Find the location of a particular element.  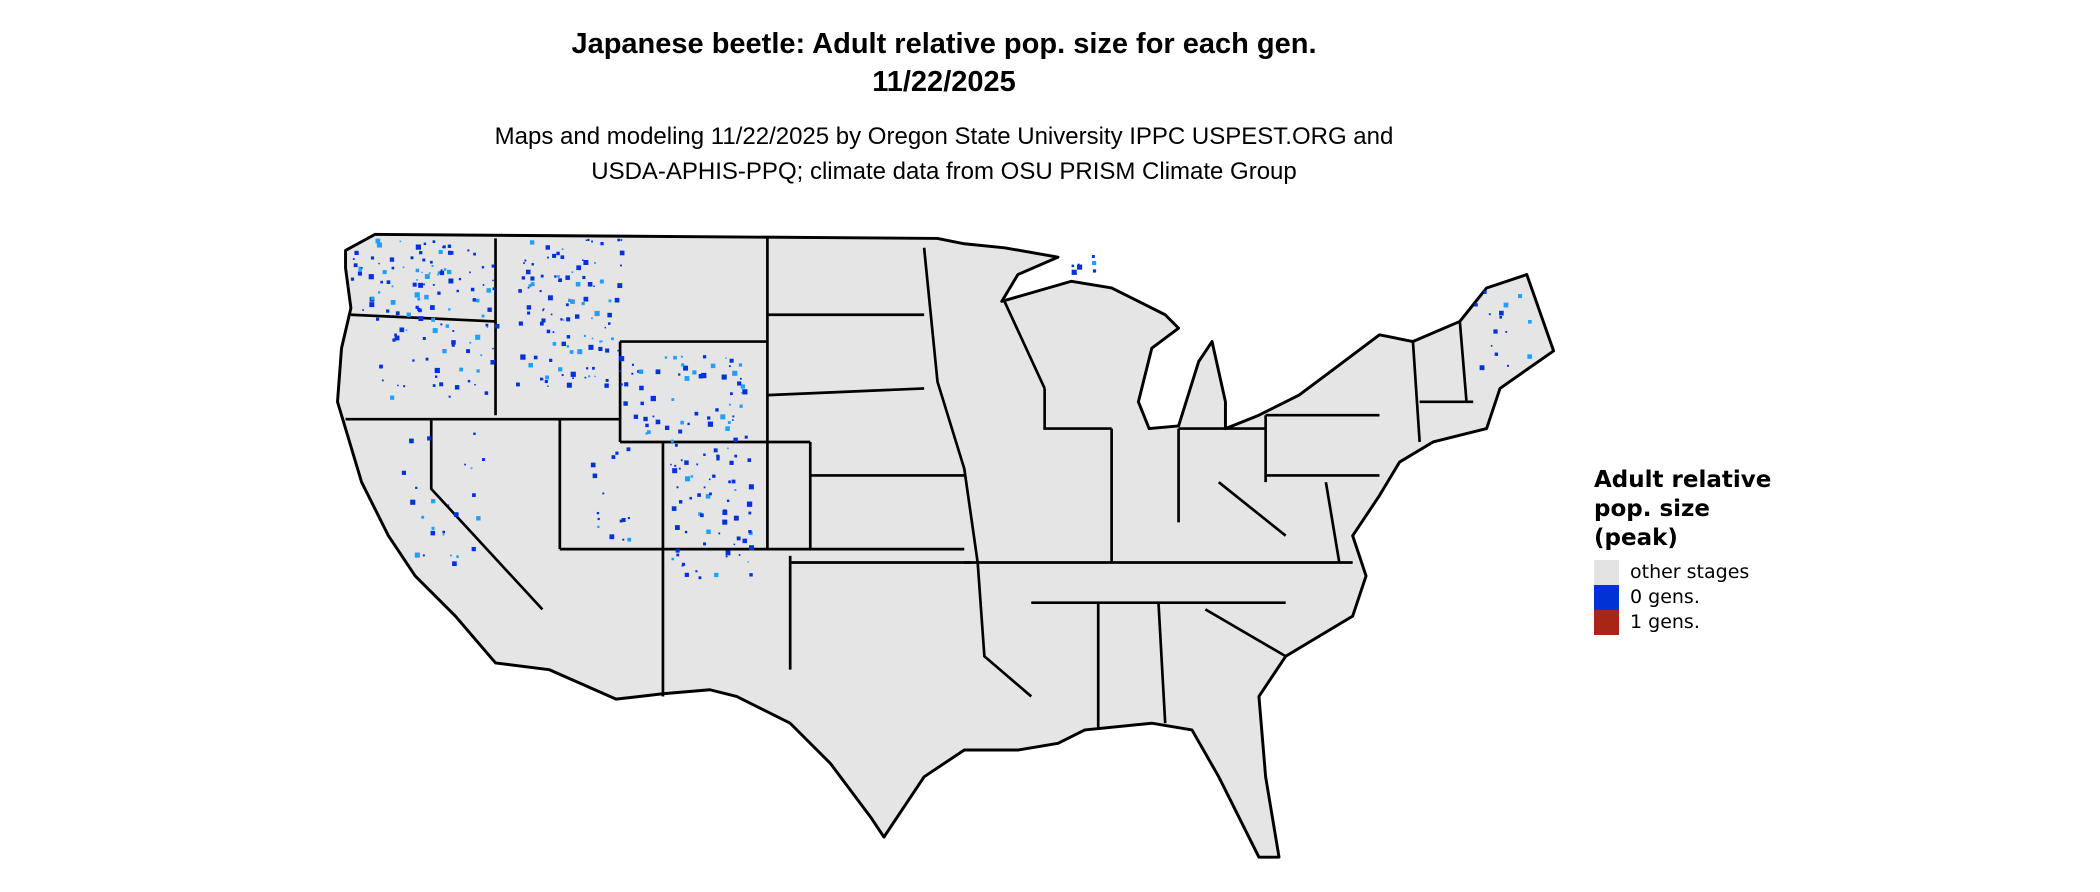

legend-swatch-0-gens is located at coordinates (1606, 597).